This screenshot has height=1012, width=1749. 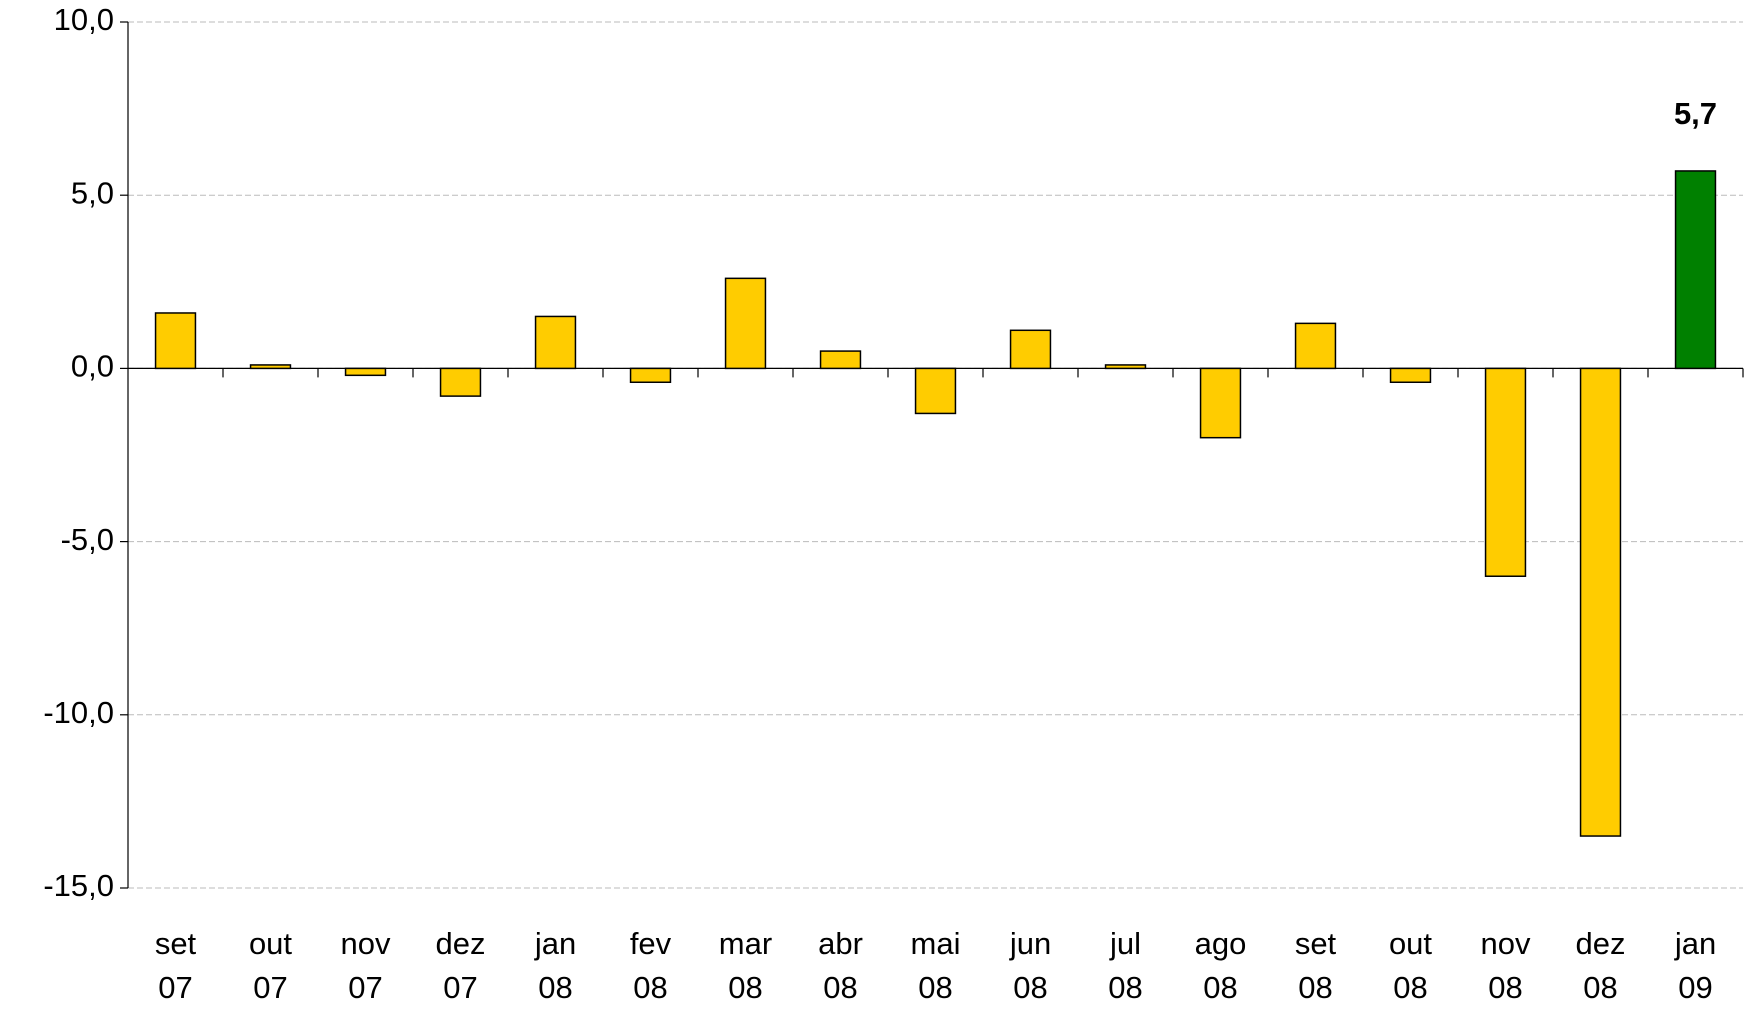 I want to click on x-tick-label: ago, so click(x=1221, y=943).